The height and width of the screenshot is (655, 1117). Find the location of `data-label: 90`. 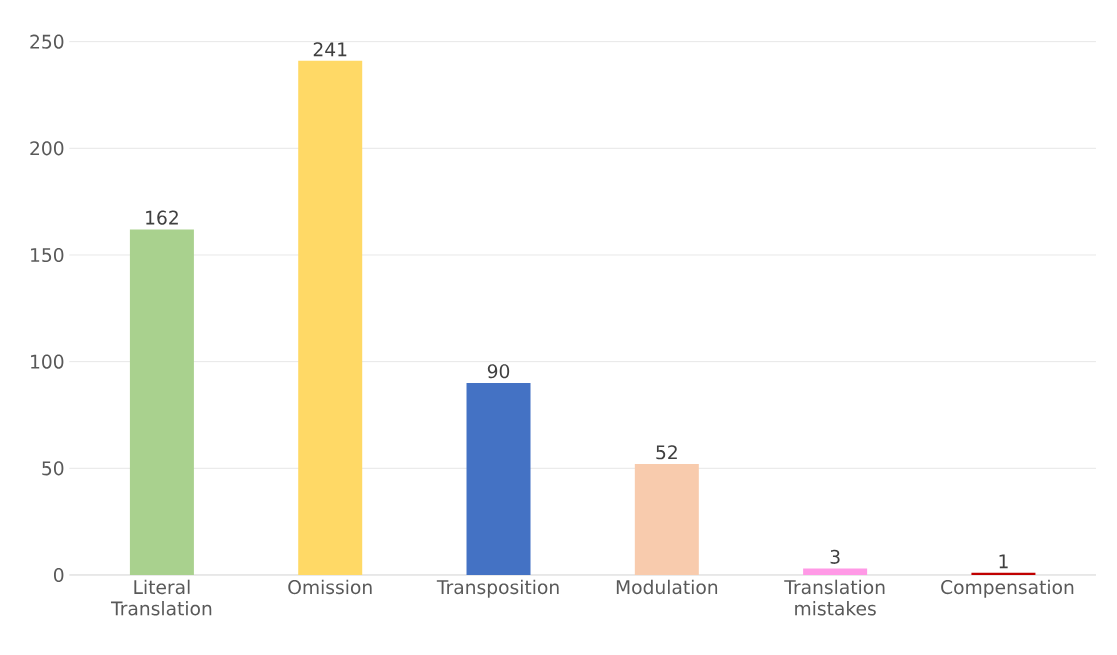

data-label: 90 is located at coordinates (498, 371).